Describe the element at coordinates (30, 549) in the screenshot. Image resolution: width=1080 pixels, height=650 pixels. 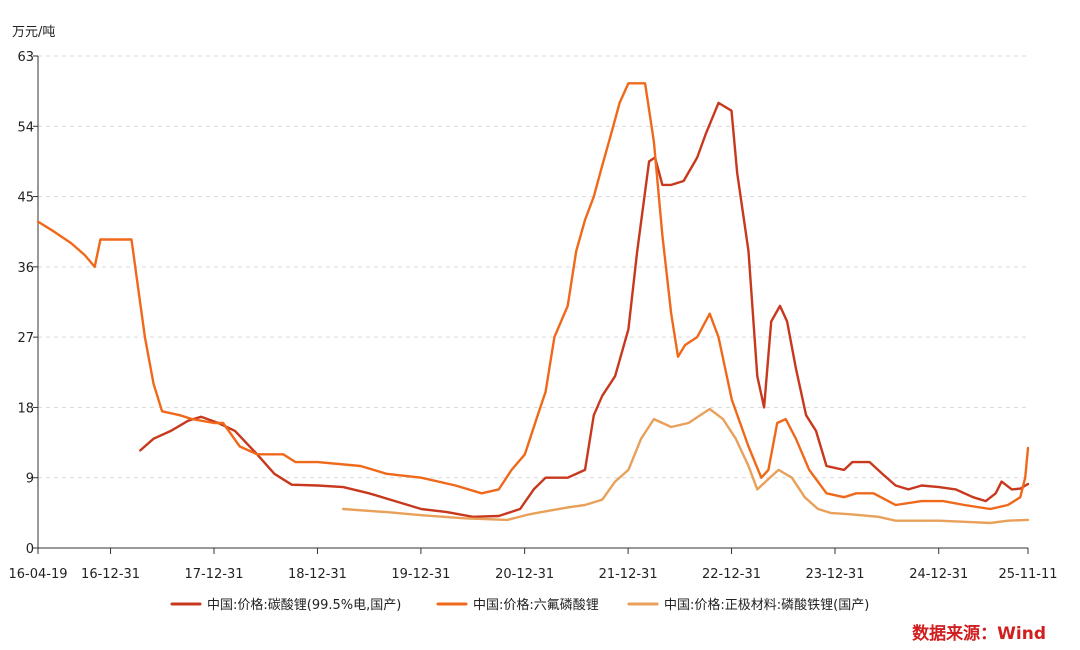
I see `y-tick-label: 0` at that location.